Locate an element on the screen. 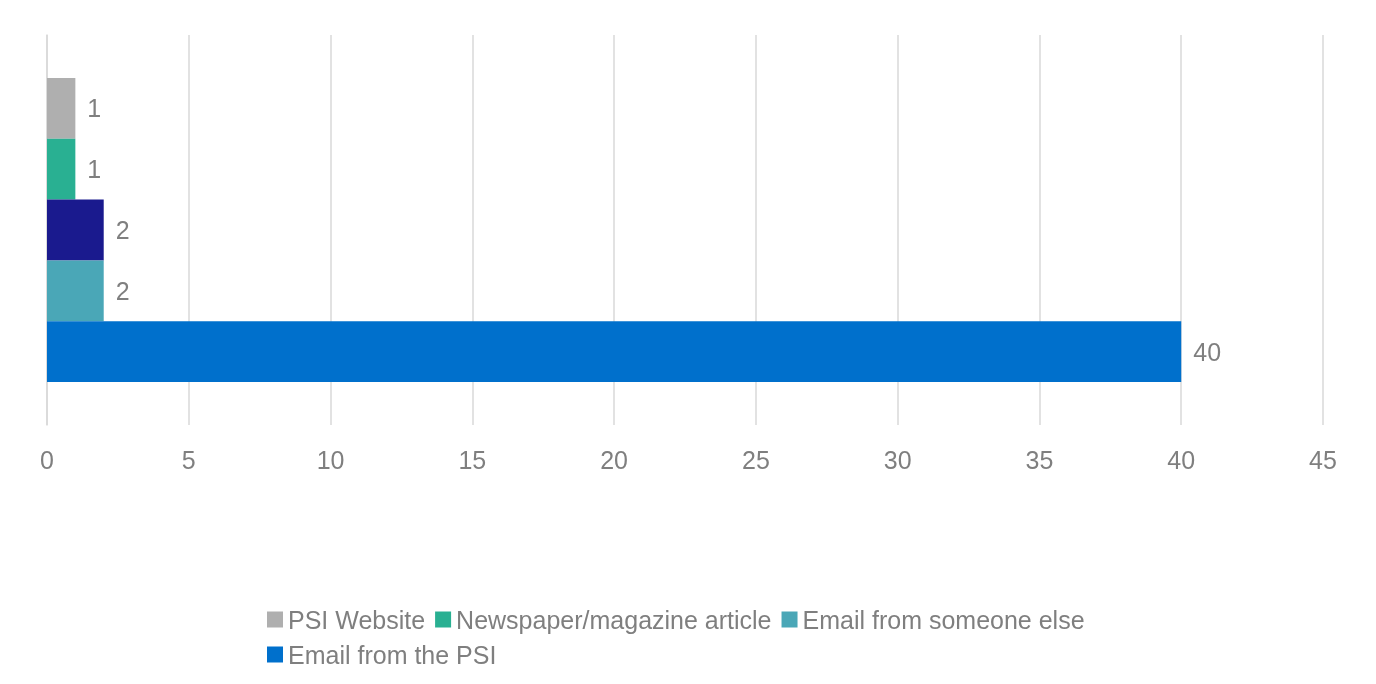 The width and height of the screenshot is (1376, 684). x-tick-label: 45 is located at coordinates (1323, 459).